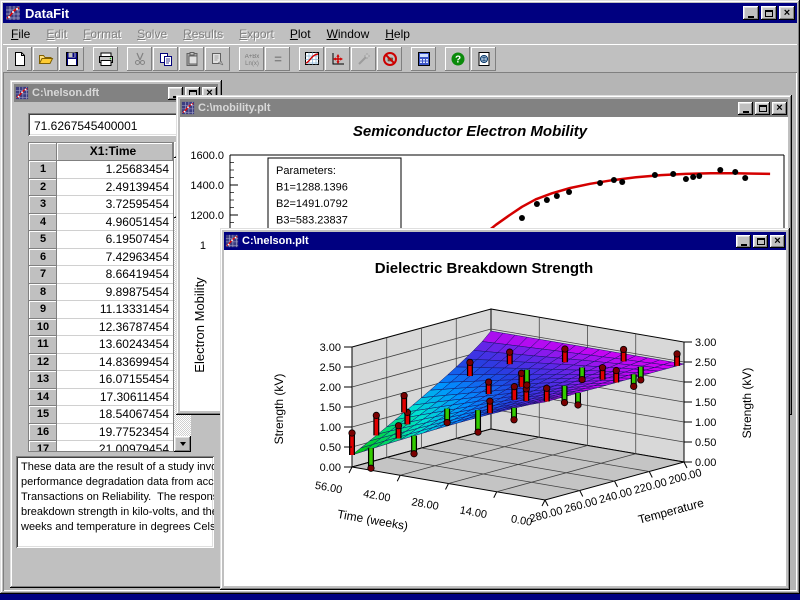 This screenshot has height=600, width=800. Describe the element at coordinates (43, 240) in the screenshot. I see `row-number-cell: 5` at that location.